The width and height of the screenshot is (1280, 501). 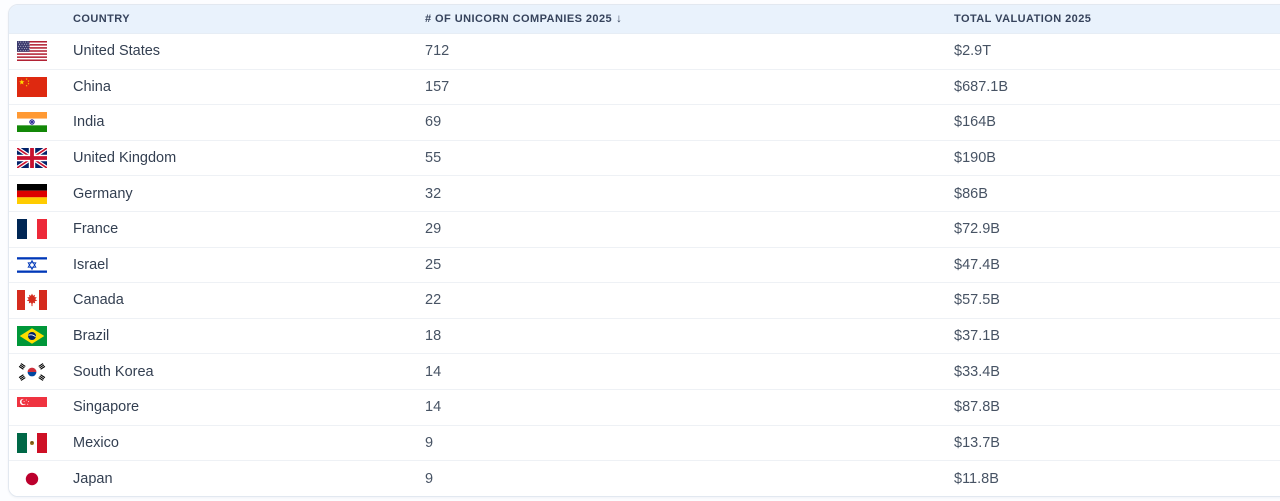 I want to click on ca-flag-icon, so click(x=41, y=300).